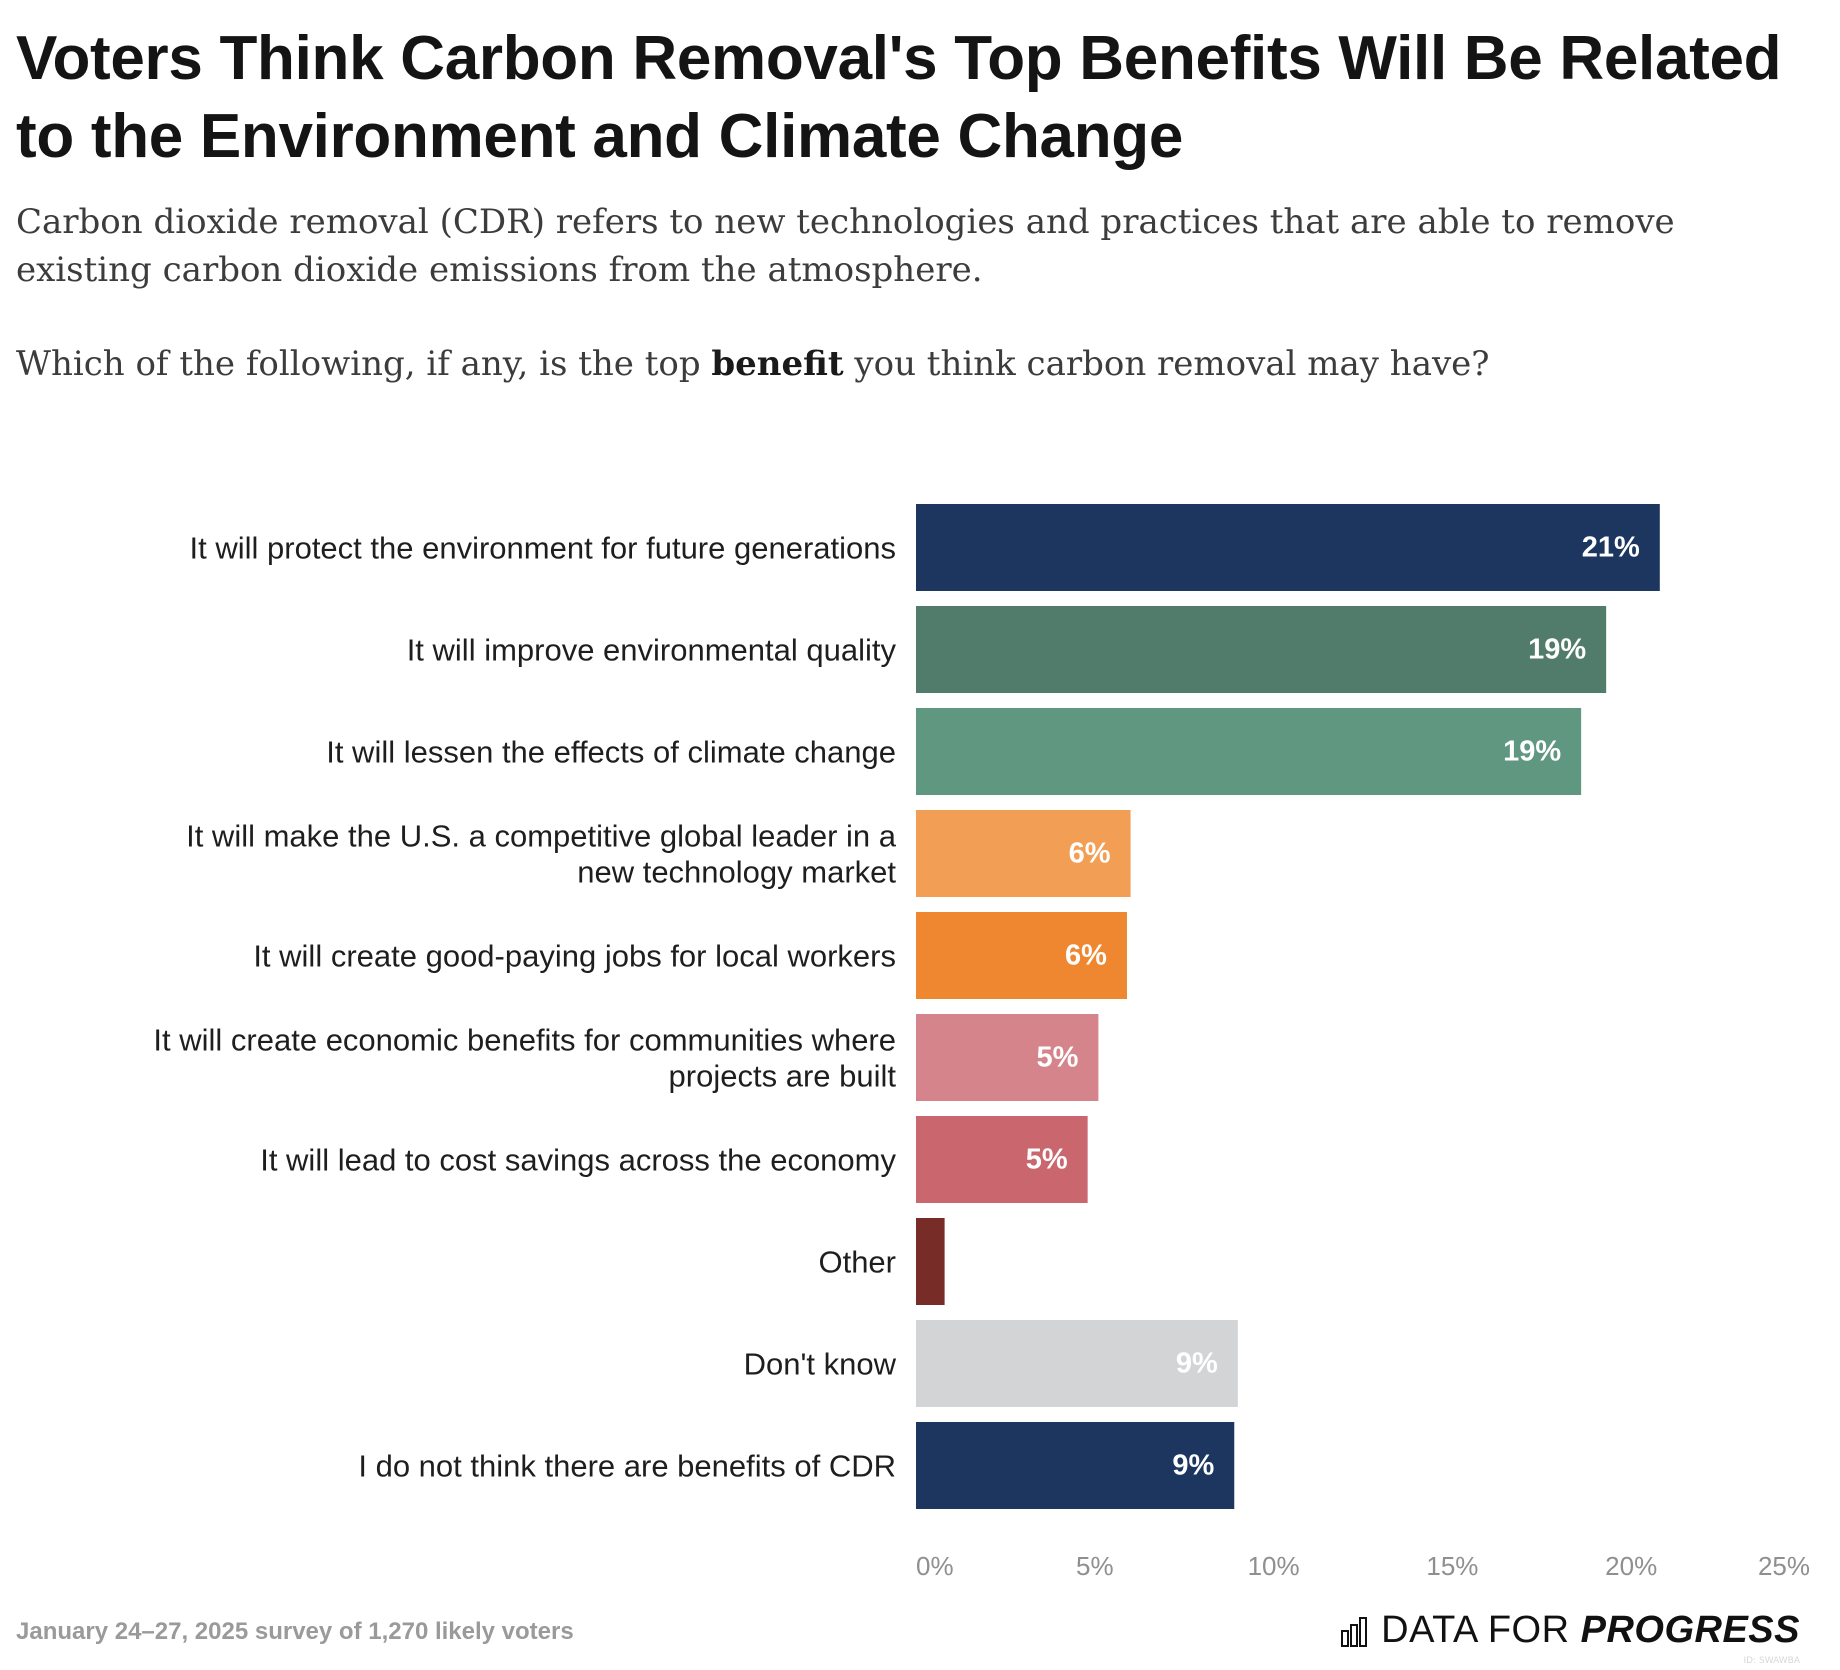 The height and width of the screenshot is (1670, 1840). I want to click on category-label: Other, so click(857, 1261).